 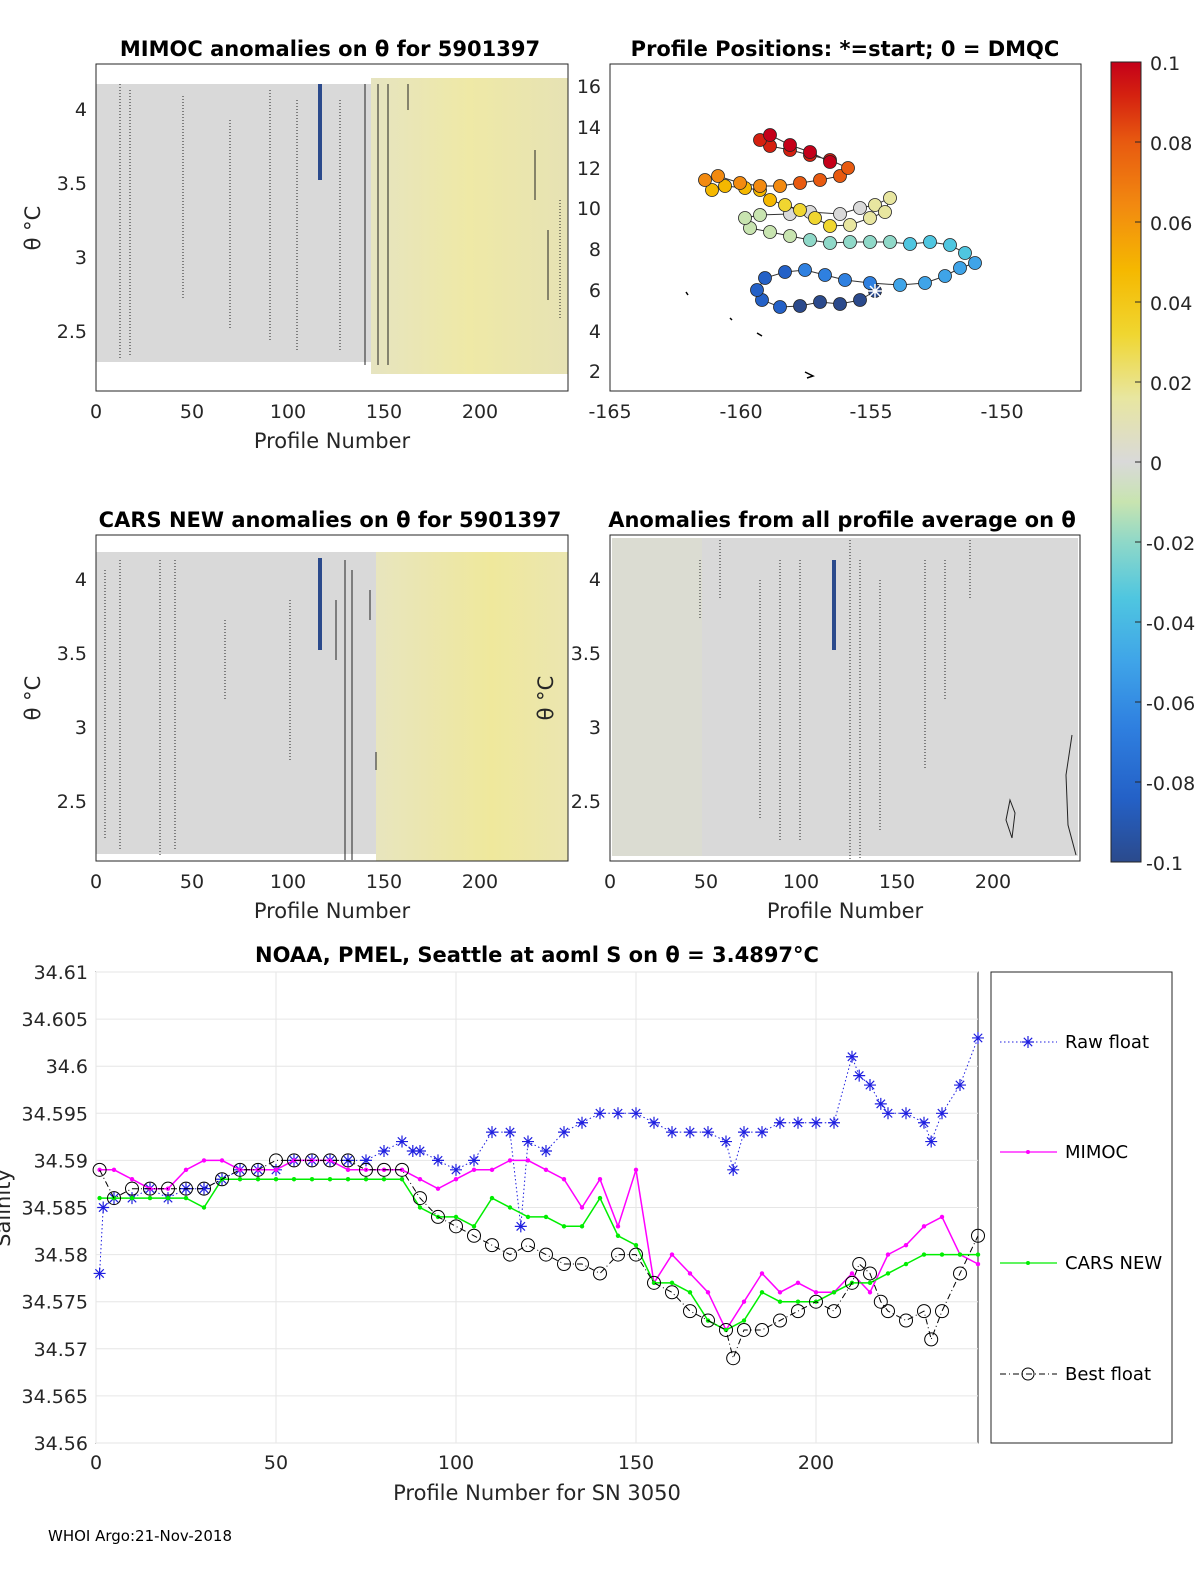 I want to click on salinity-xtick: 50, so click(x=276, y=1463).